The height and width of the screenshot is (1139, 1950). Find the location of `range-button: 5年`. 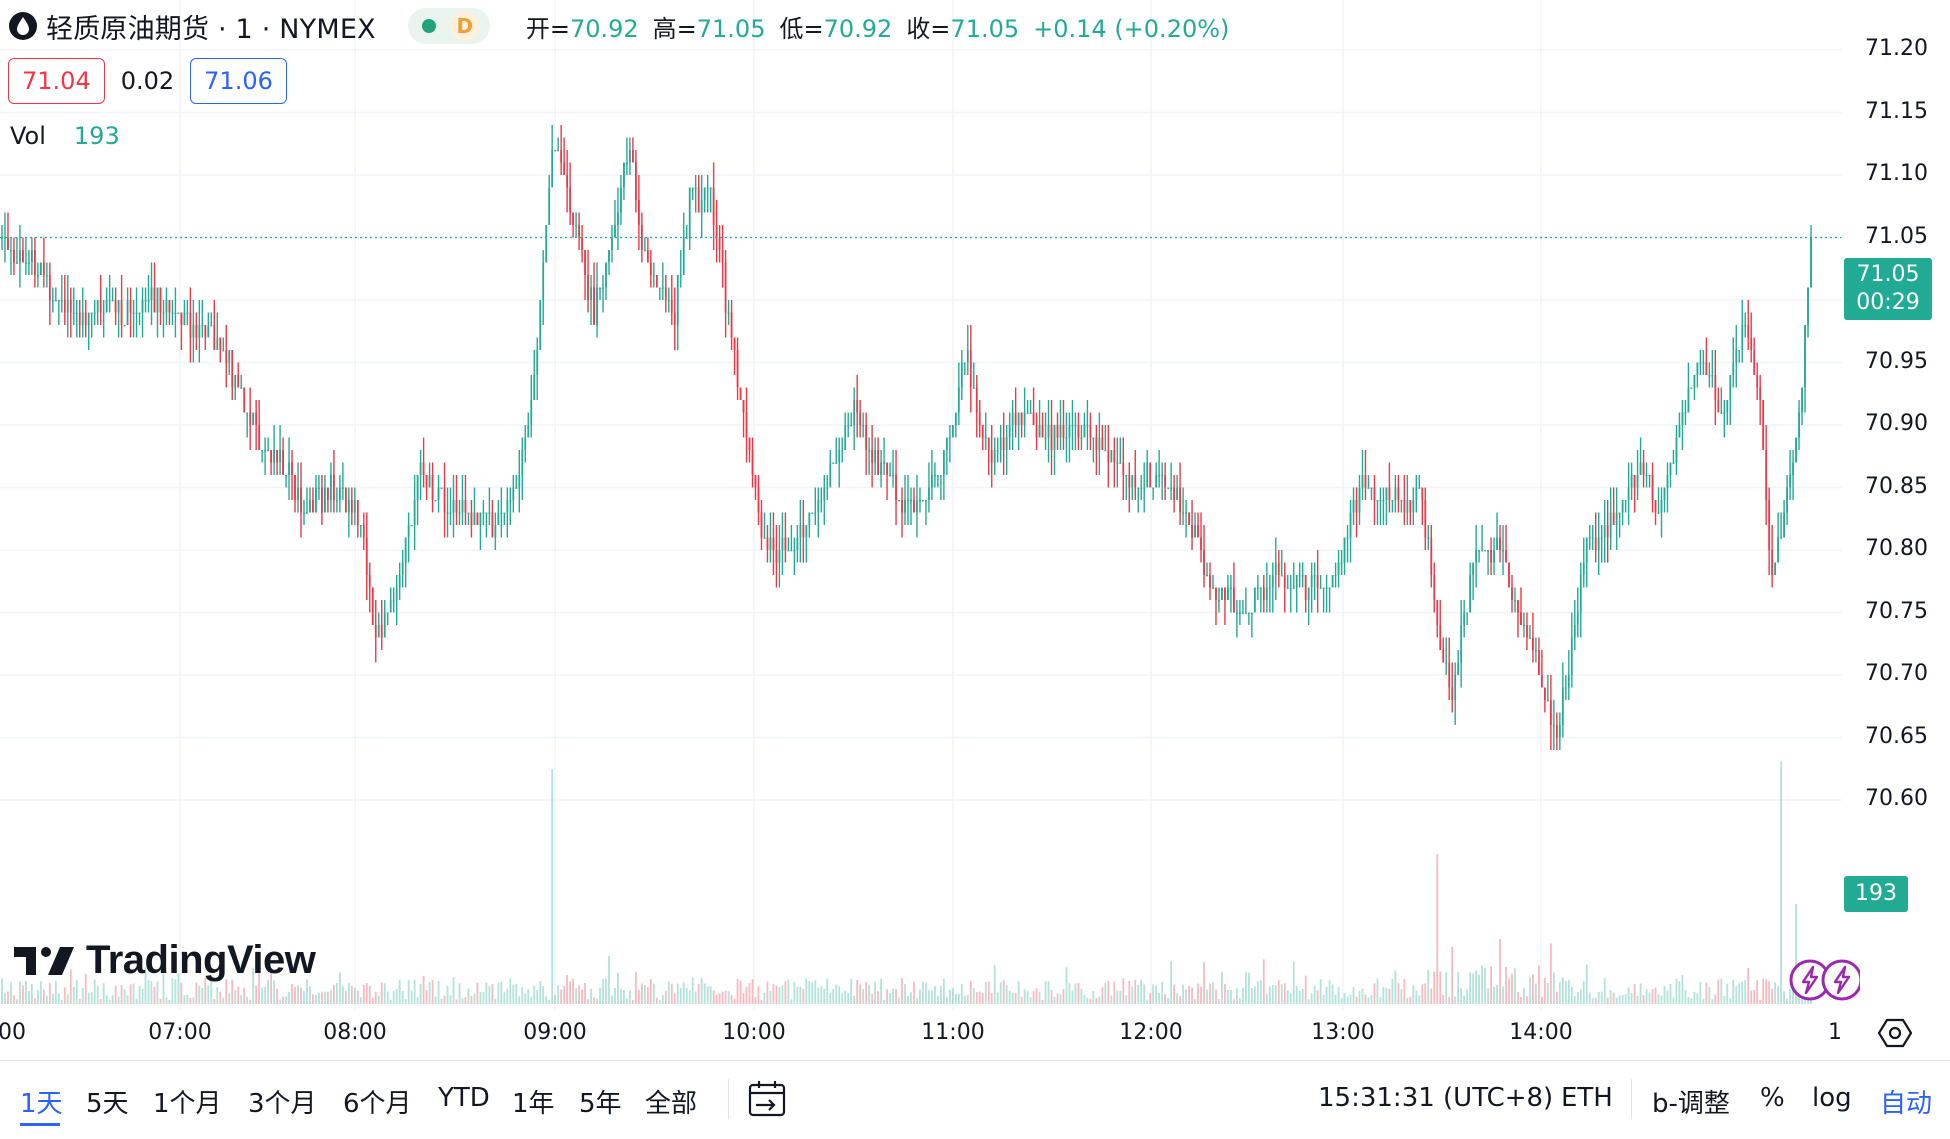

range-button: 5年 is located at coordinates (600, 1104).